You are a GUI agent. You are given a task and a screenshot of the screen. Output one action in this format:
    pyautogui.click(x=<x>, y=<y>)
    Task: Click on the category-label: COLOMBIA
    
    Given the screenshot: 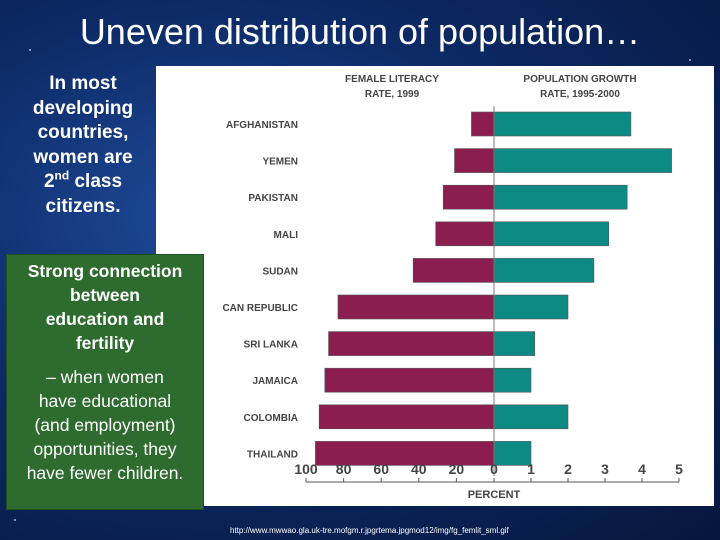 What is the action you would take?
    pyautogui.click(x=271, y=418)
    